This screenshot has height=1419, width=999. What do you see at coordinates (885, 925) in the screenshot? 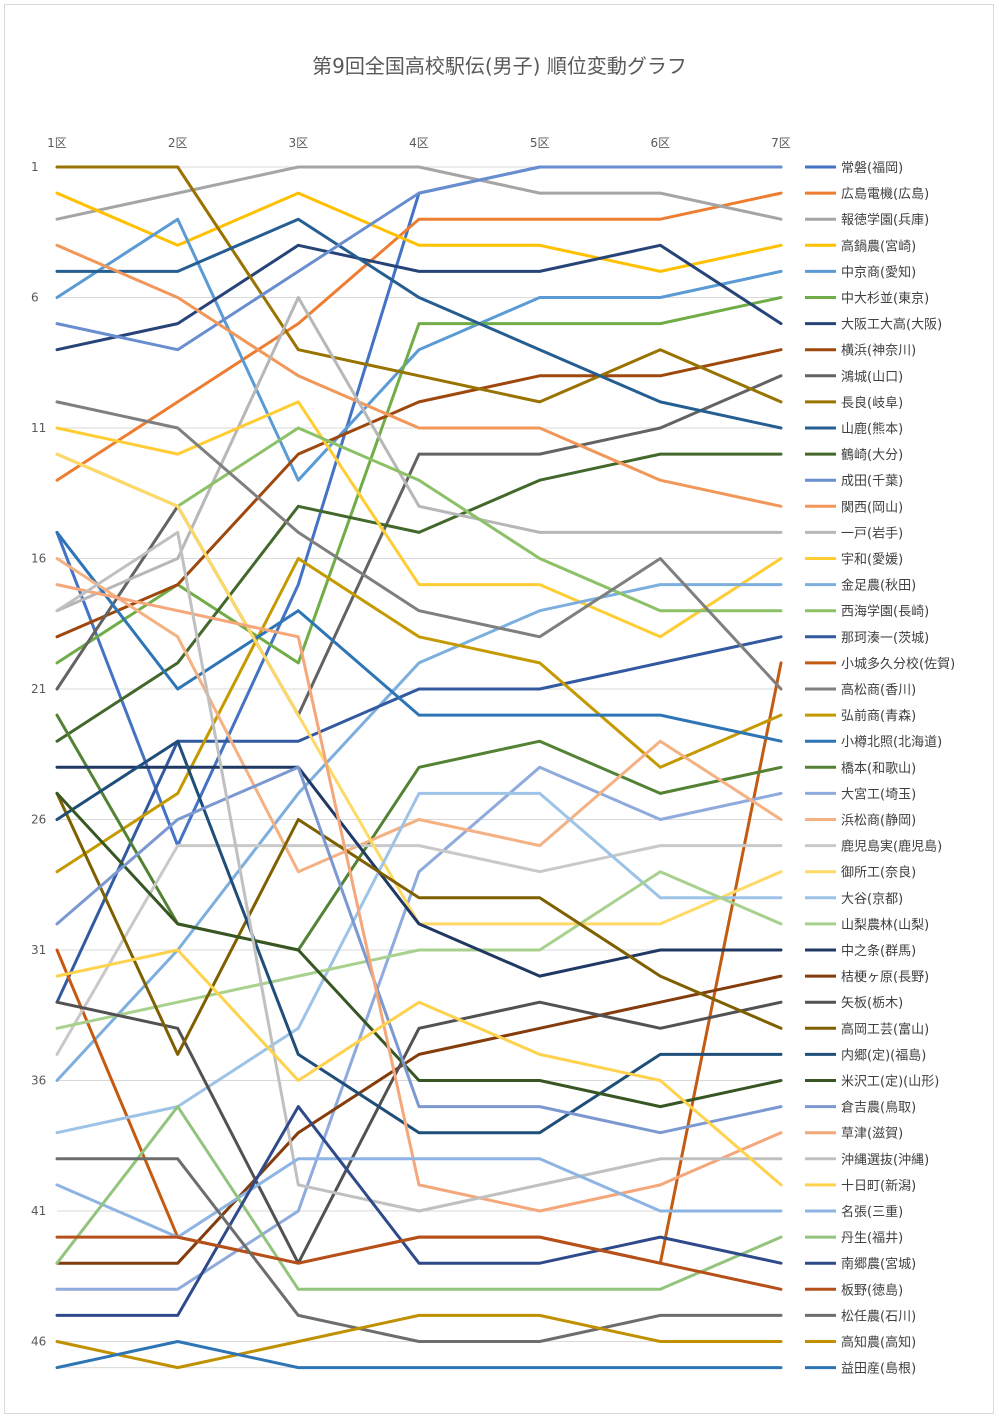
I see `legend-label: 山梨農林(山梨)` at bounding box center [885, 925].